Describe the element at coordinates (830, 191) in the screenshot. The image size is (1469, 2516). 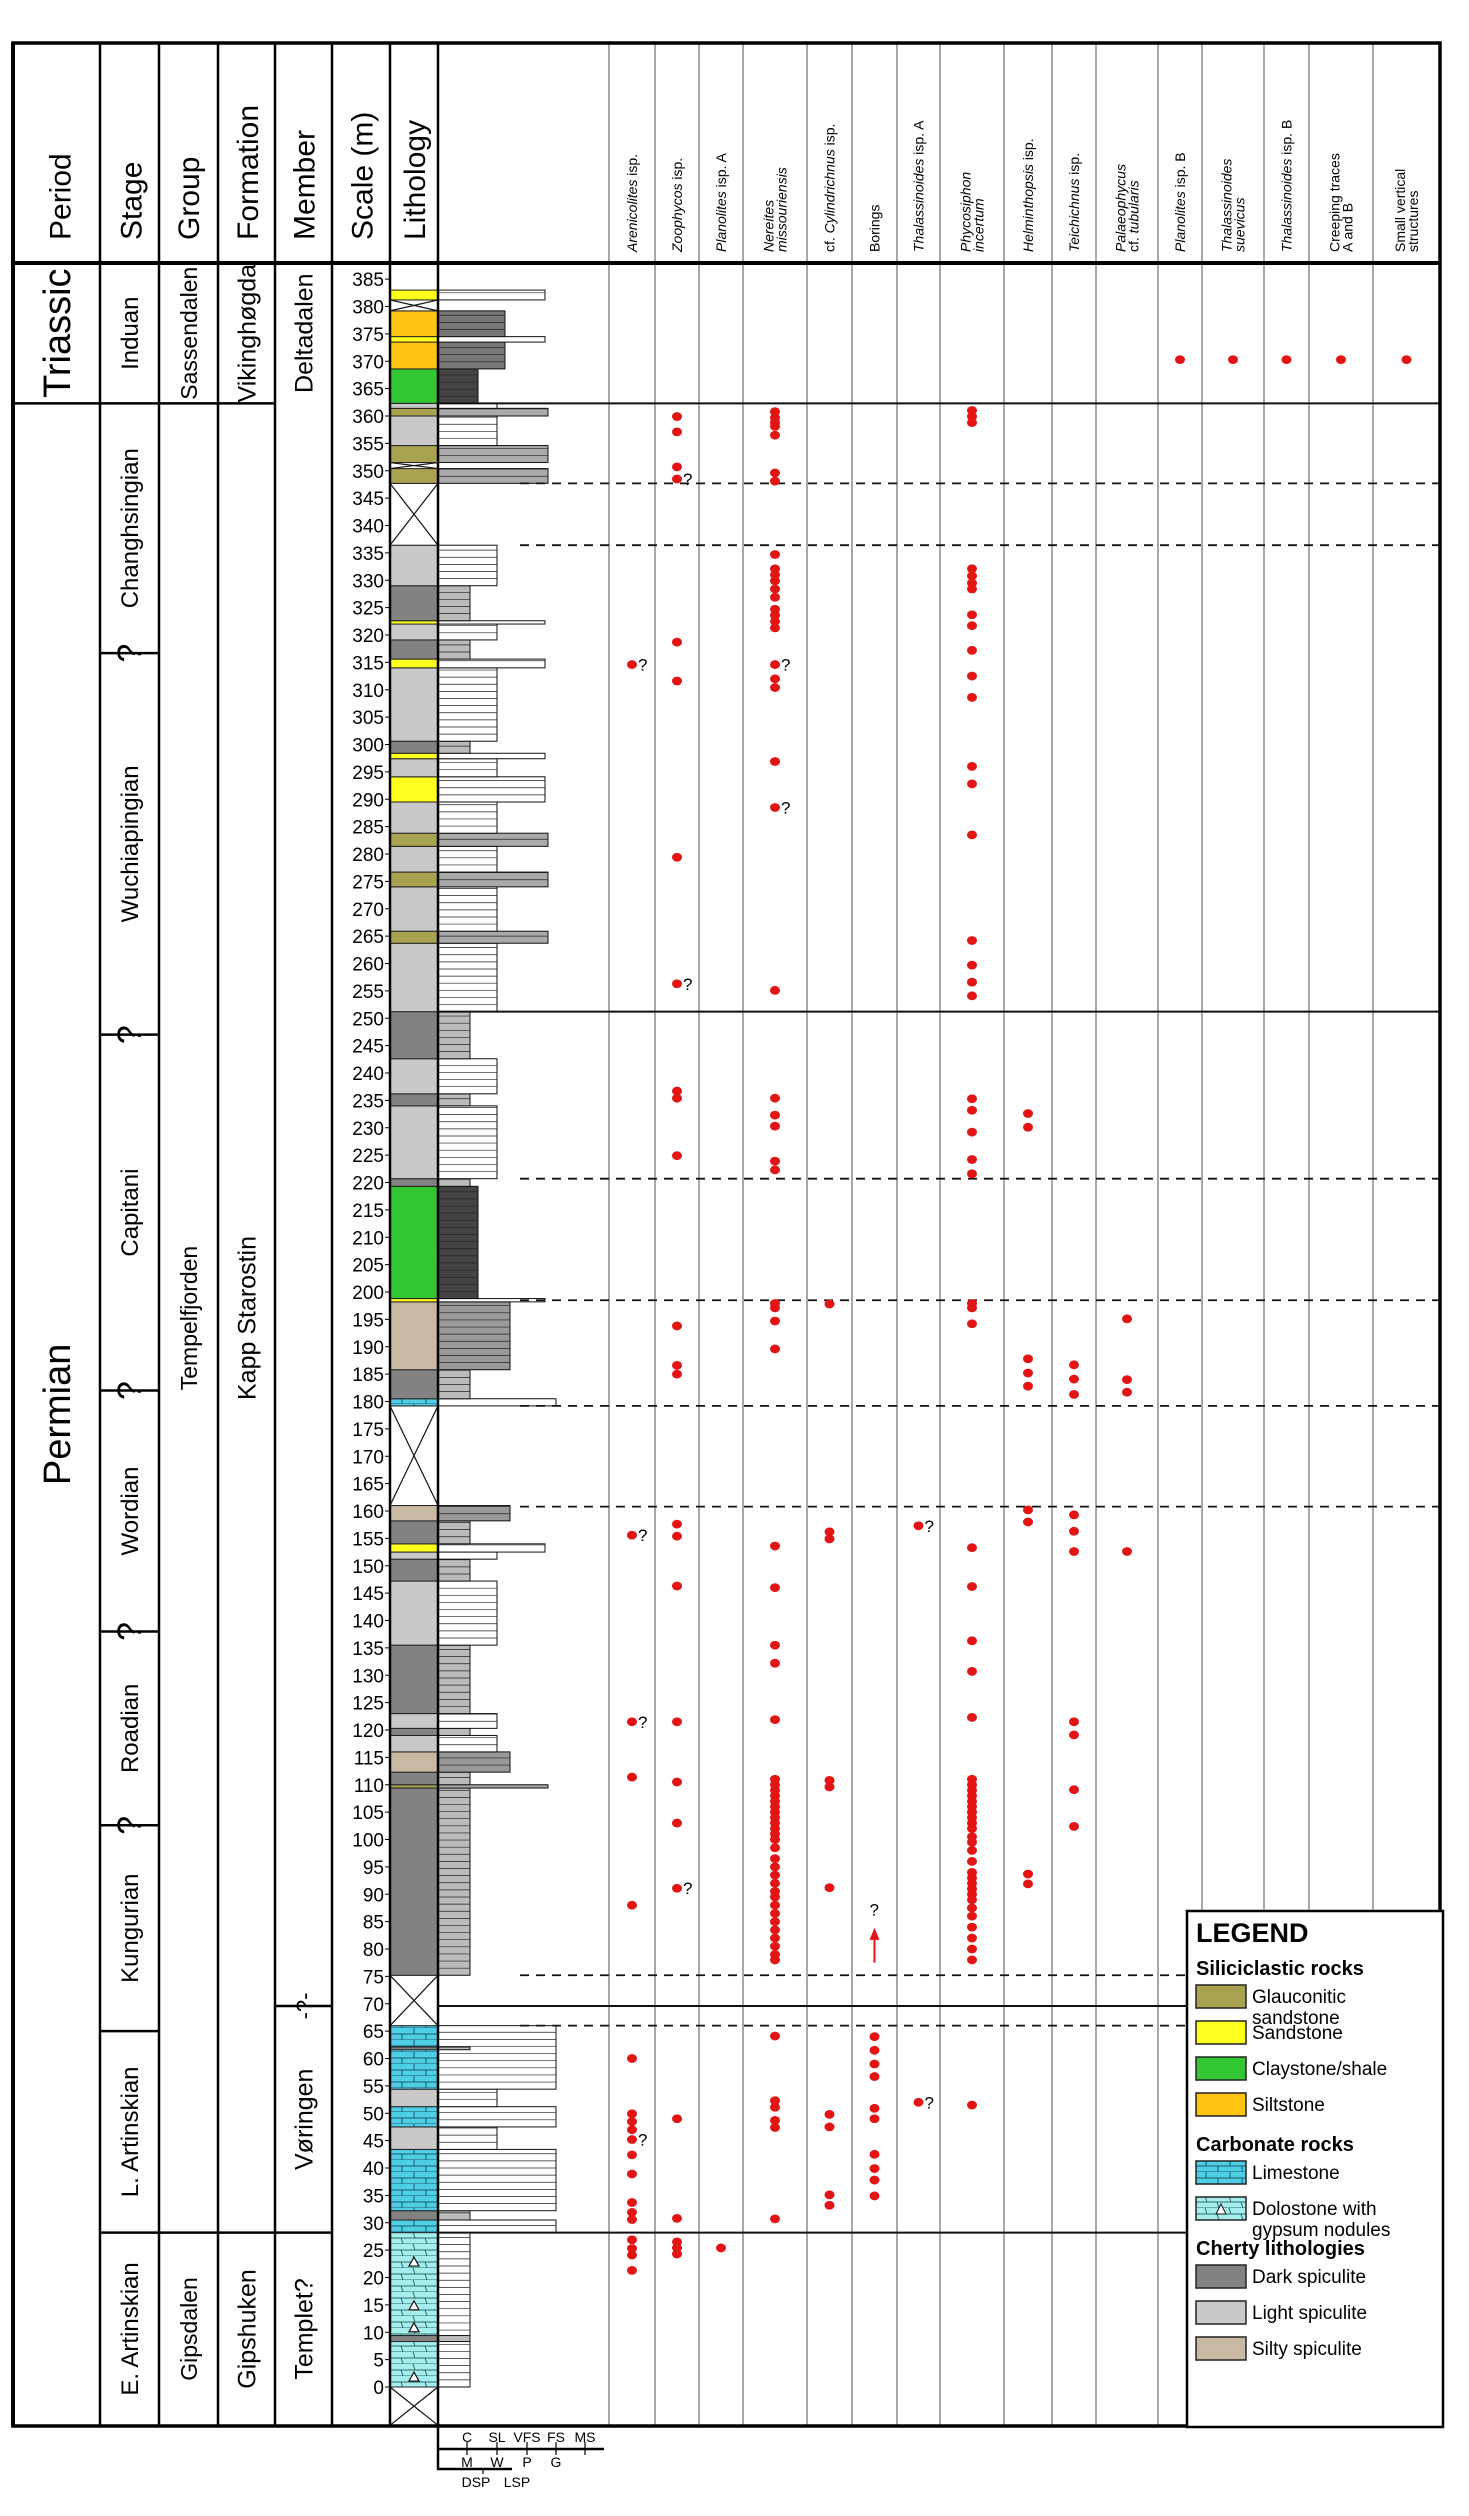
I see `trace-fossil-label-part: Cylindrichnus` at that location.